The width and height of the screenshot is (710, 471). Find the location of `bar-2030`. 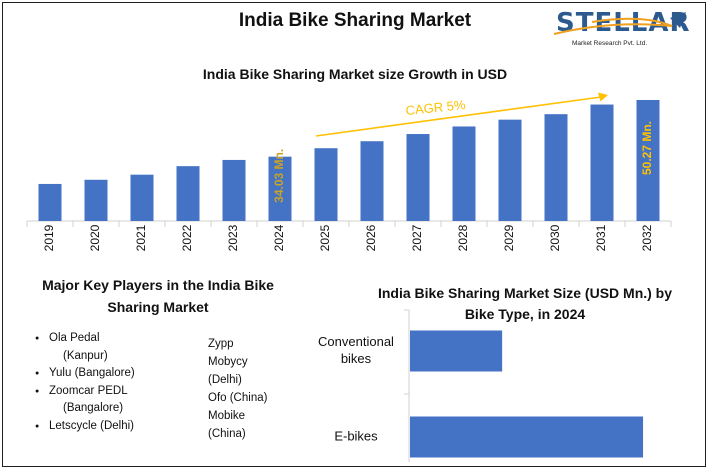

bar-2030 is located at coordinates (556, 167).